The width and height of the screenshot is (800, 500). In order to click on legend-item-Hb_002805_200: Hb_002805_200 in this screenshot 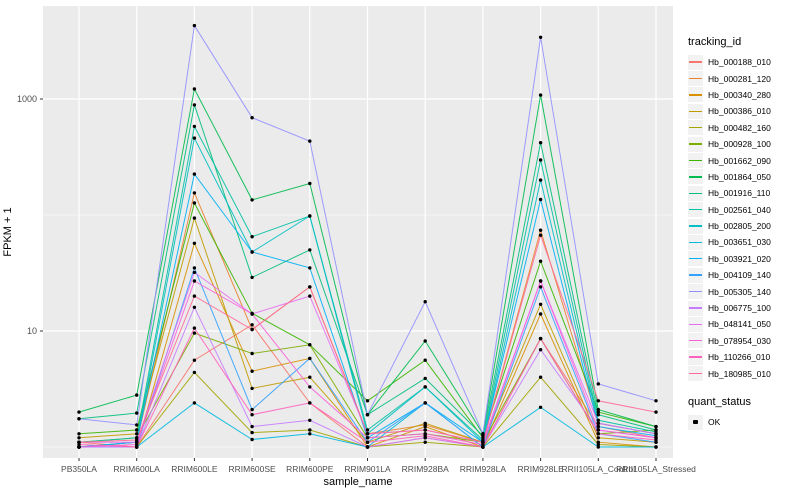, I will do `click(744, 226)`.